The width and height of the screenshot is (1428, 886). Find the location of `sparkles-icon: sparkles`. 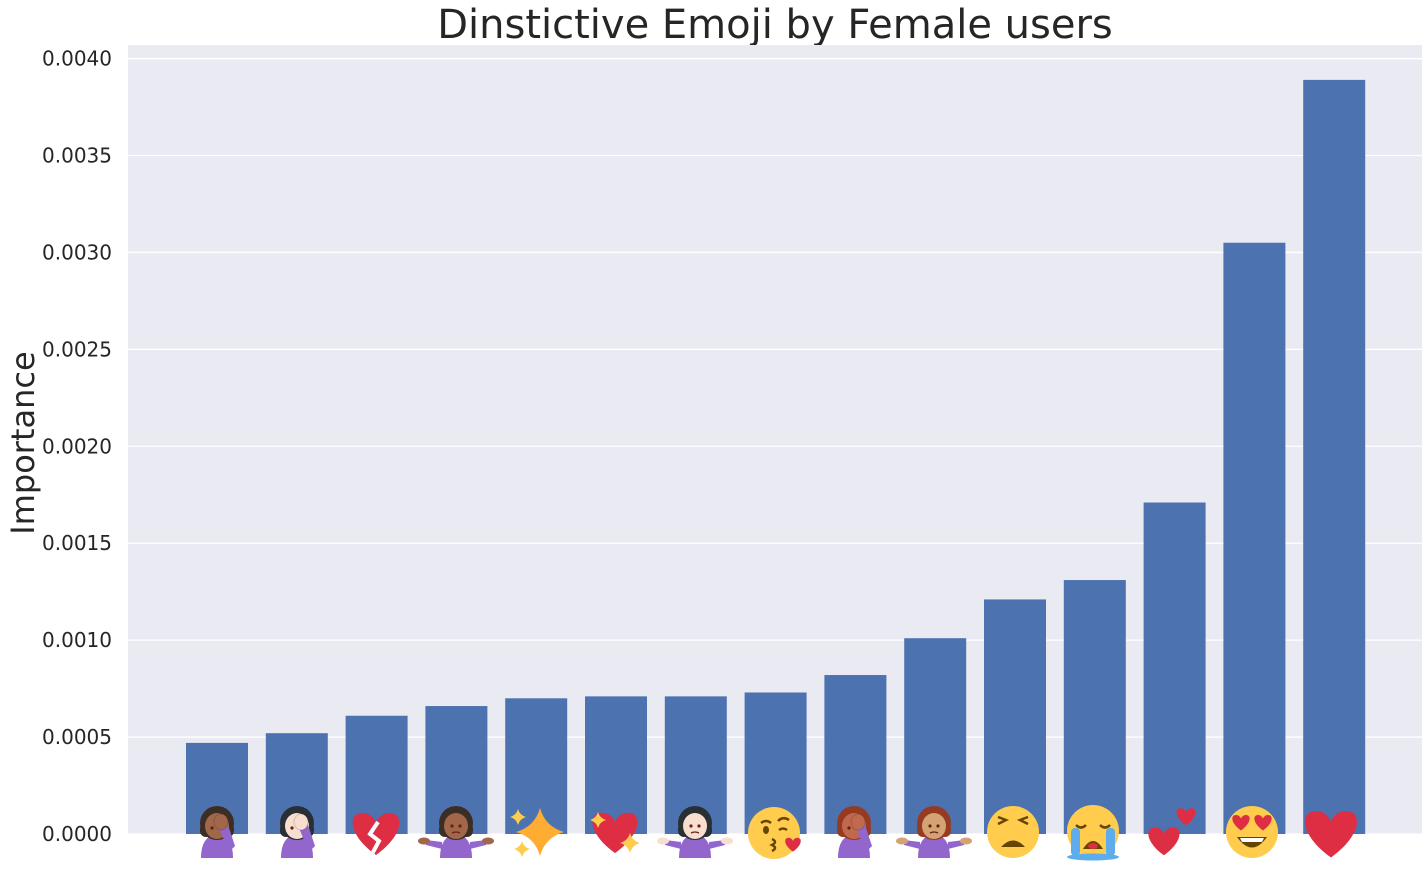

sparkles-icon: sparkles is located at coordinates (537, 832).